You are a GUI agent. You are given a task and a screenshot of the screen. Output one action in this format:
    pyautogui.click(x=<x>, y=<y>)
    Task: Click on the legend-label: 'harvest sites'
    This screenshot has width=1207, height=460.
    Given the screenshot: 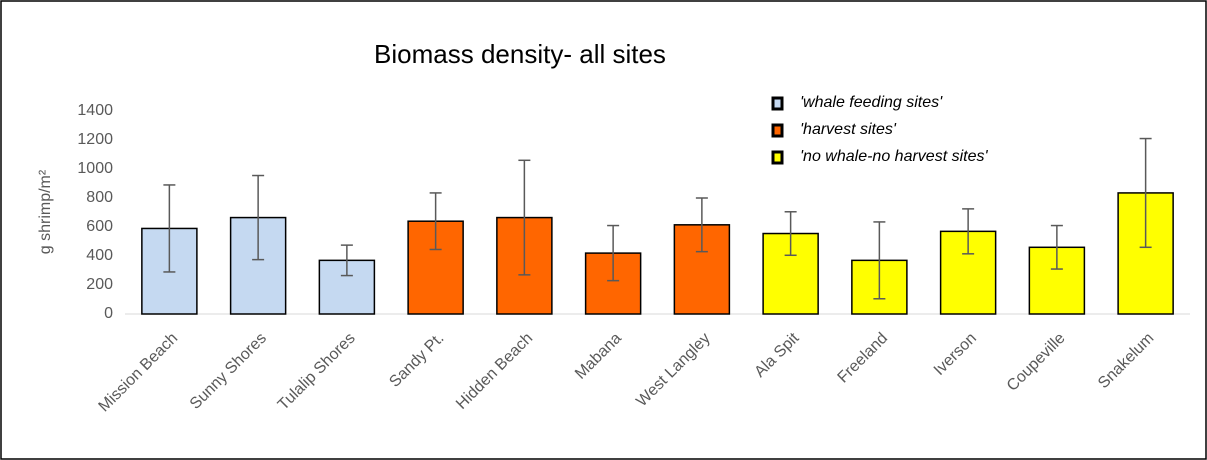 What is the action you would take?
    pyautogui.click(x=848, y=129)
    